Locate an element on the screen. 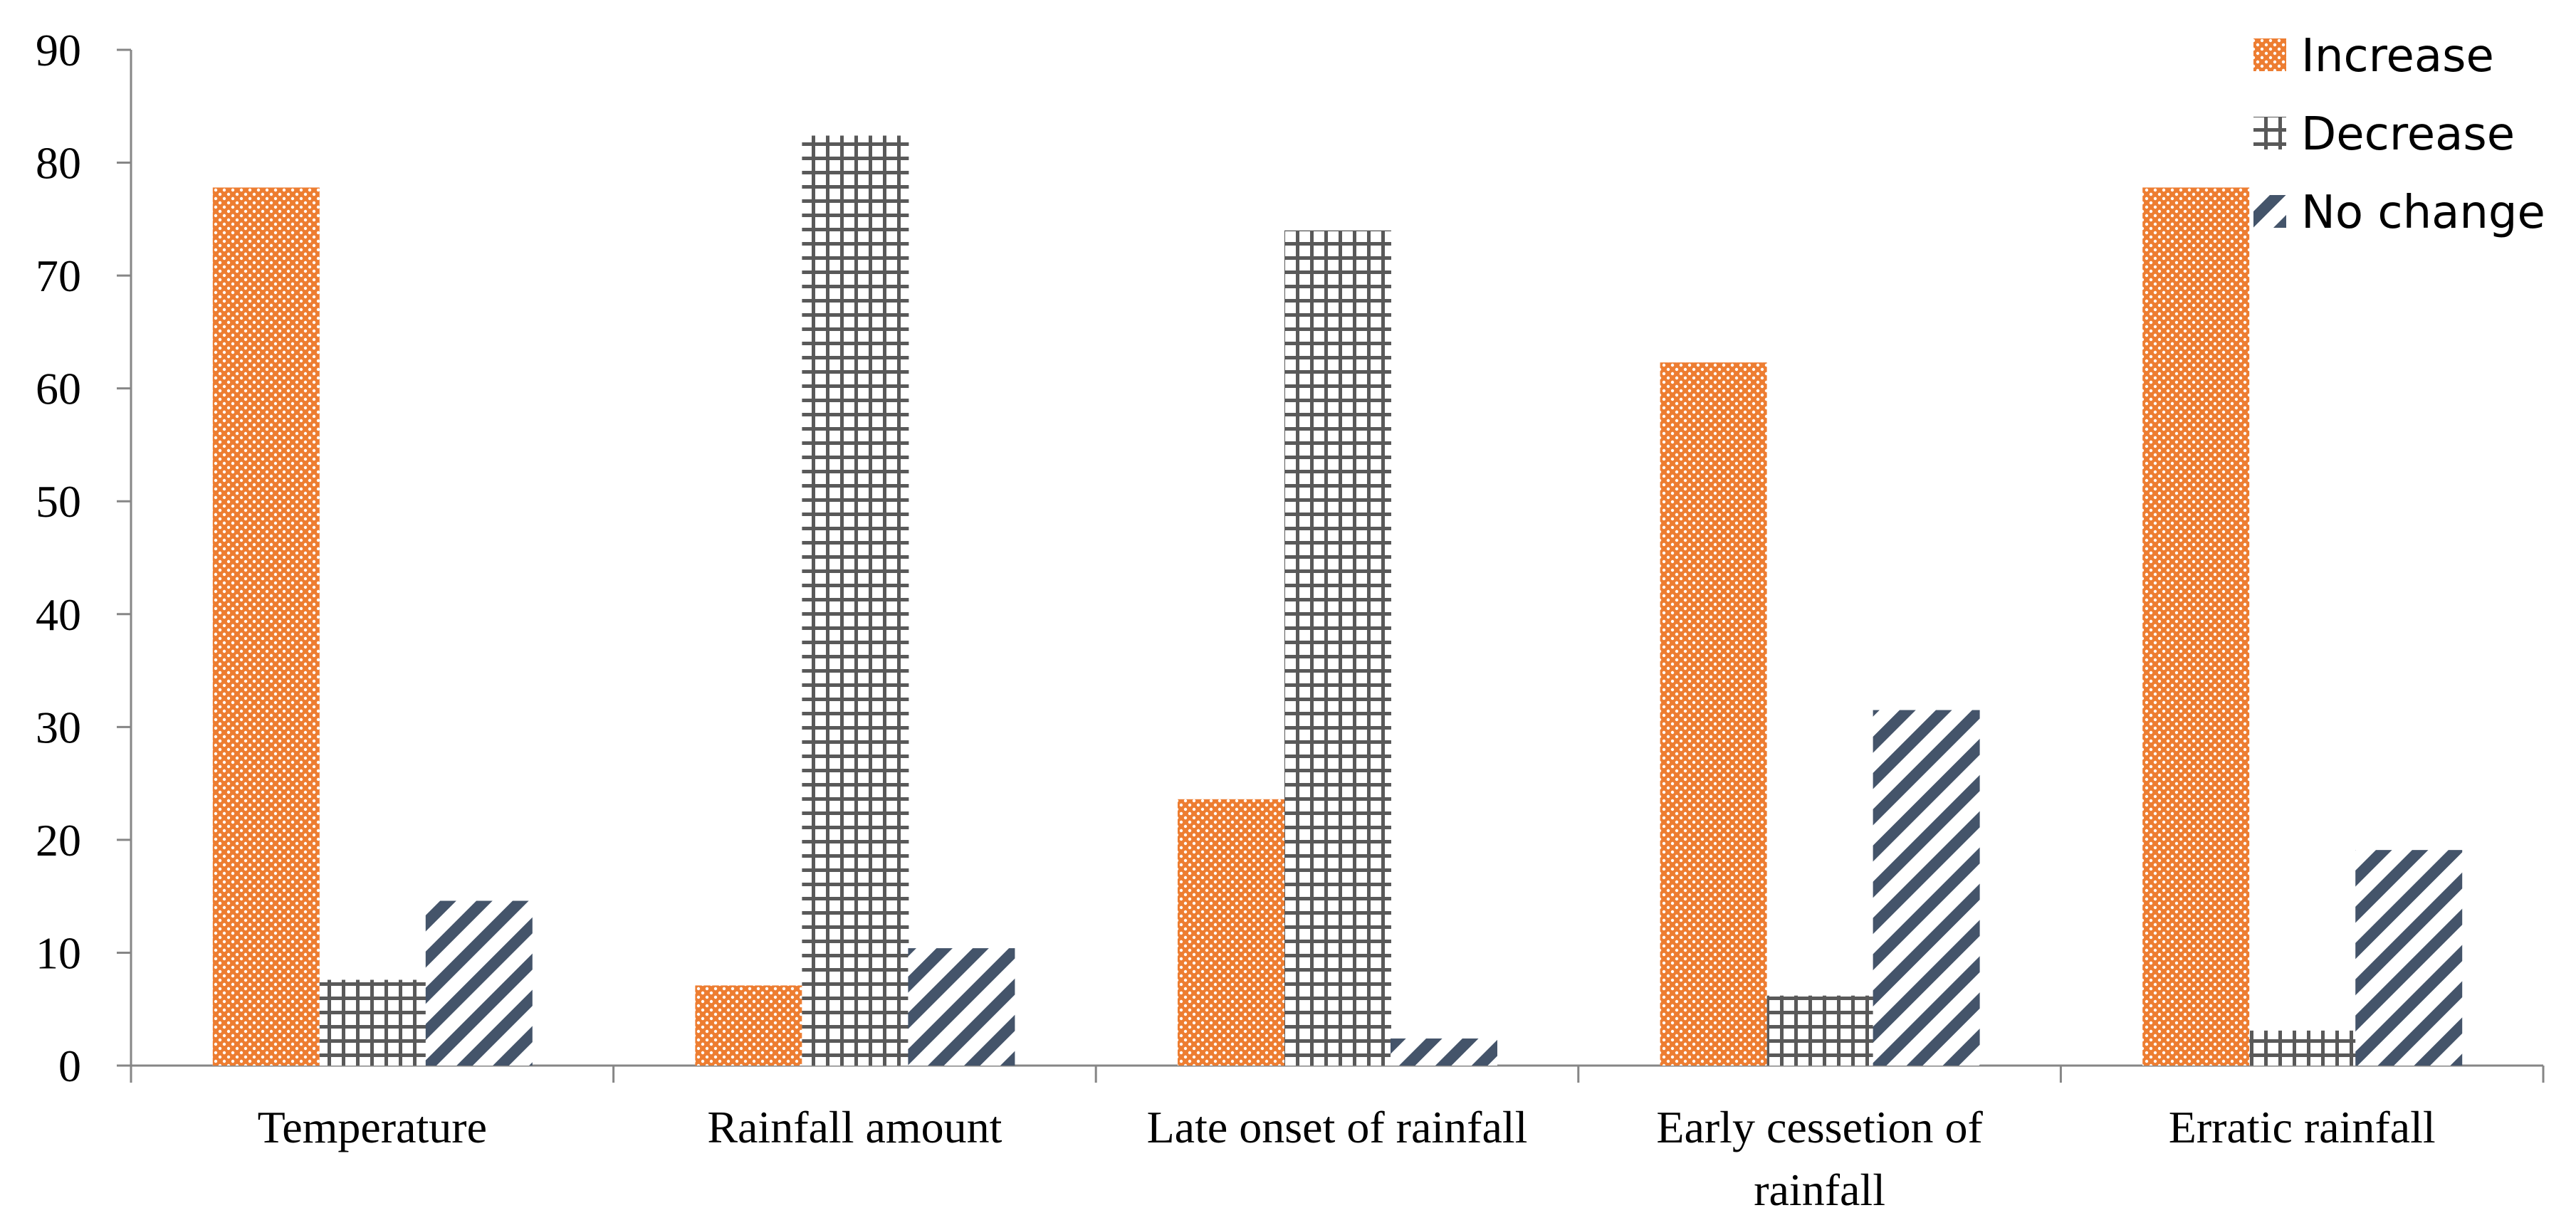 The width and height of the screenshot is (2576, 1230). x-category-label: Temperature is located at coordinates (372, 1127).